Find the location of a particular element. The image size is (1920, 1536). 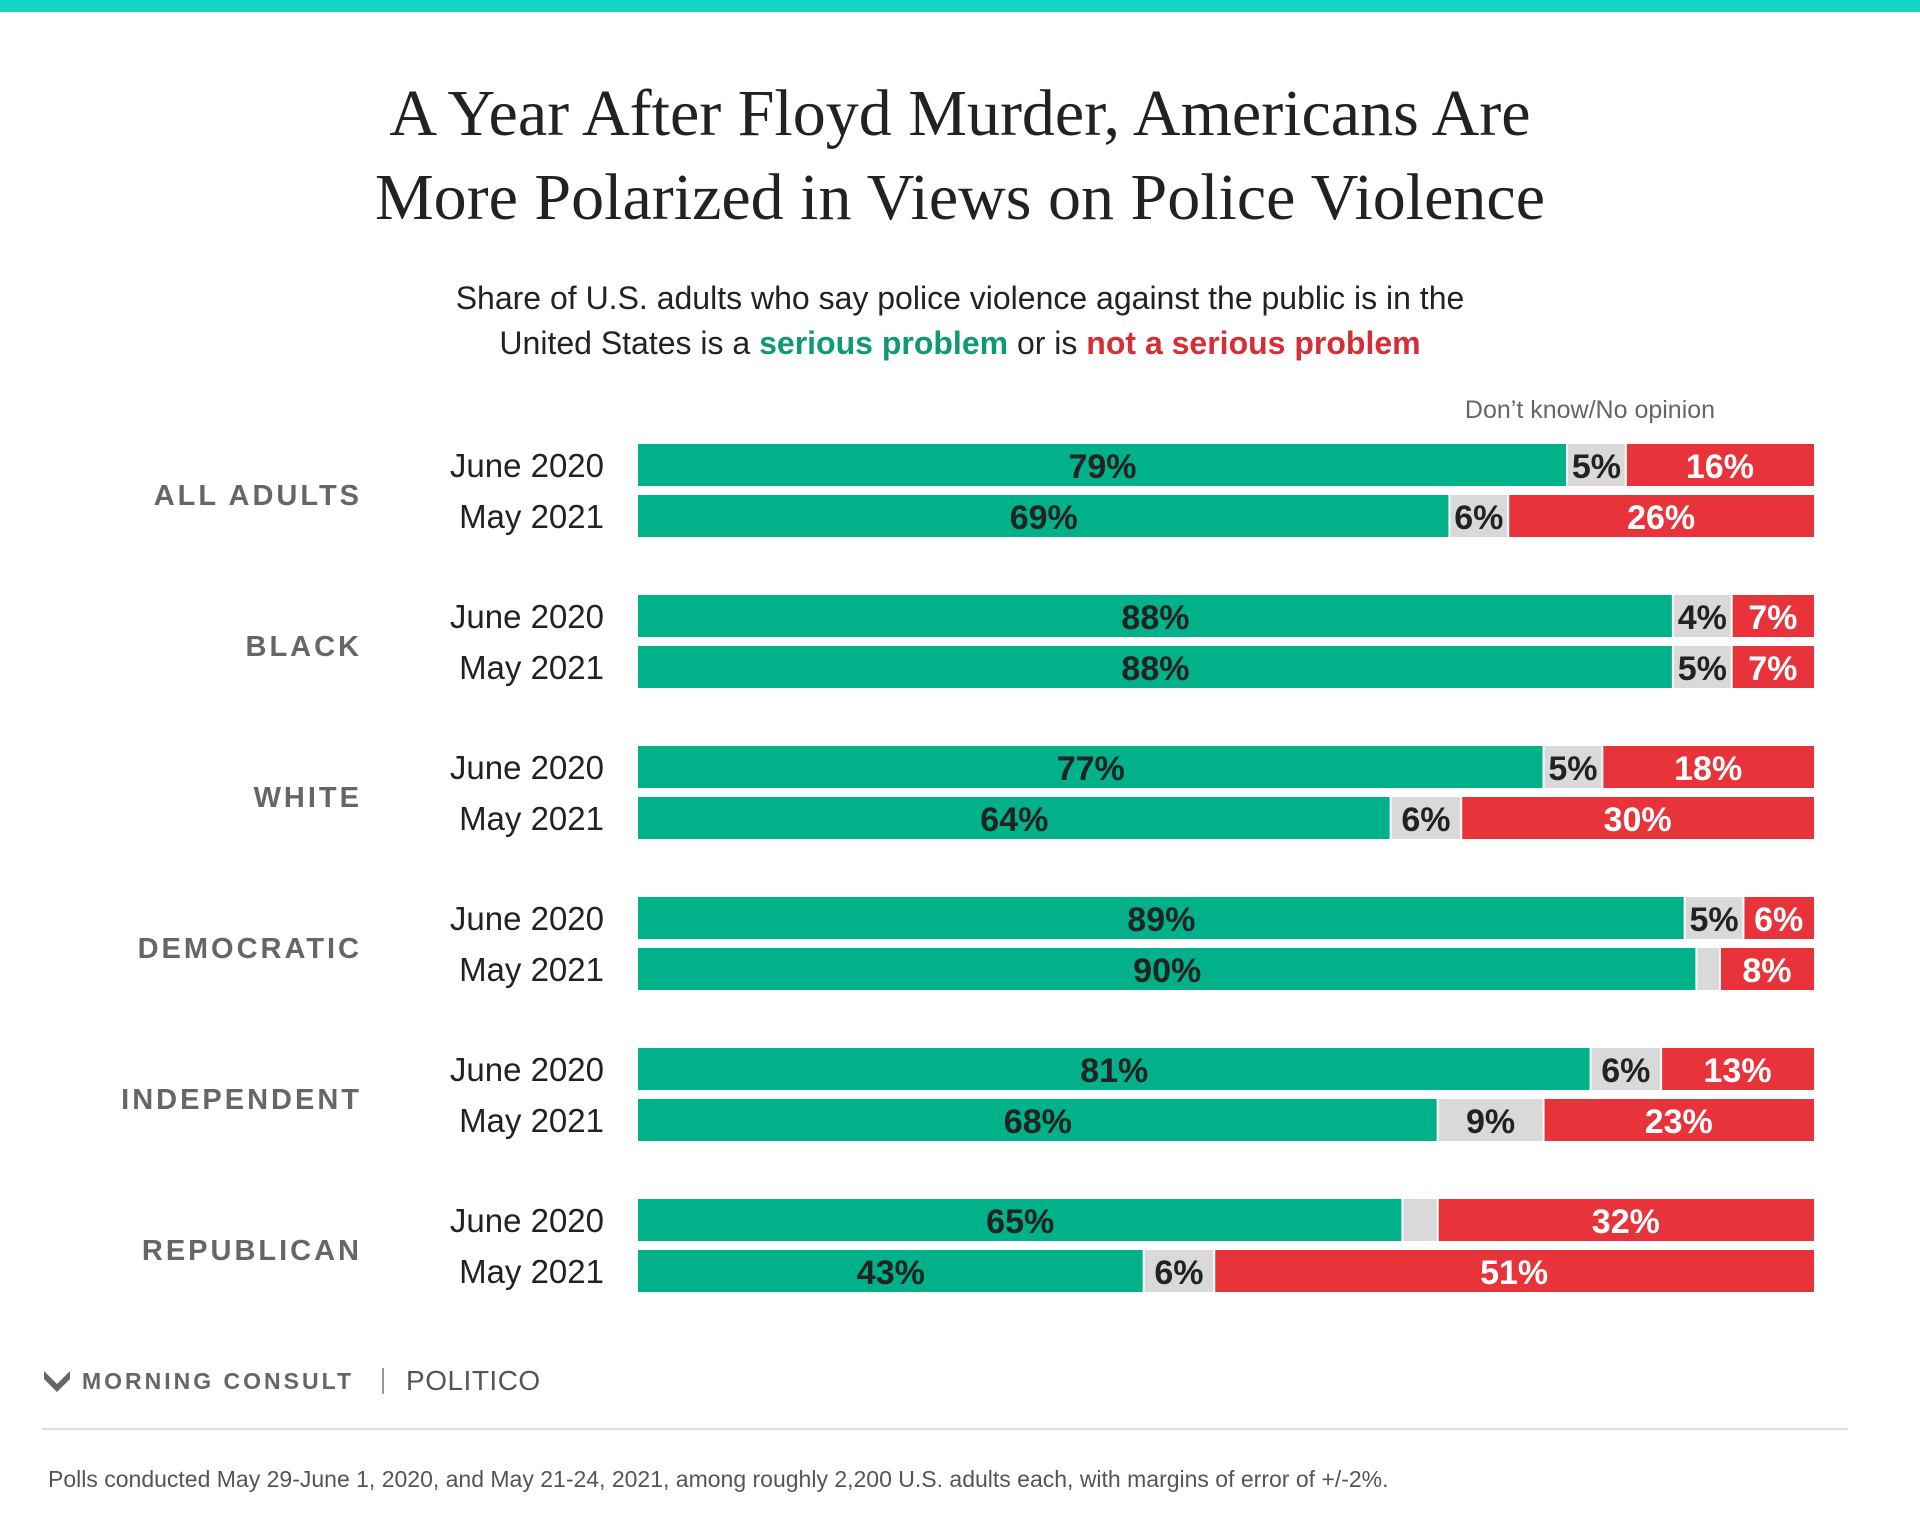

value-label-not-serious: 26% is located at coordinates (1661, 518).